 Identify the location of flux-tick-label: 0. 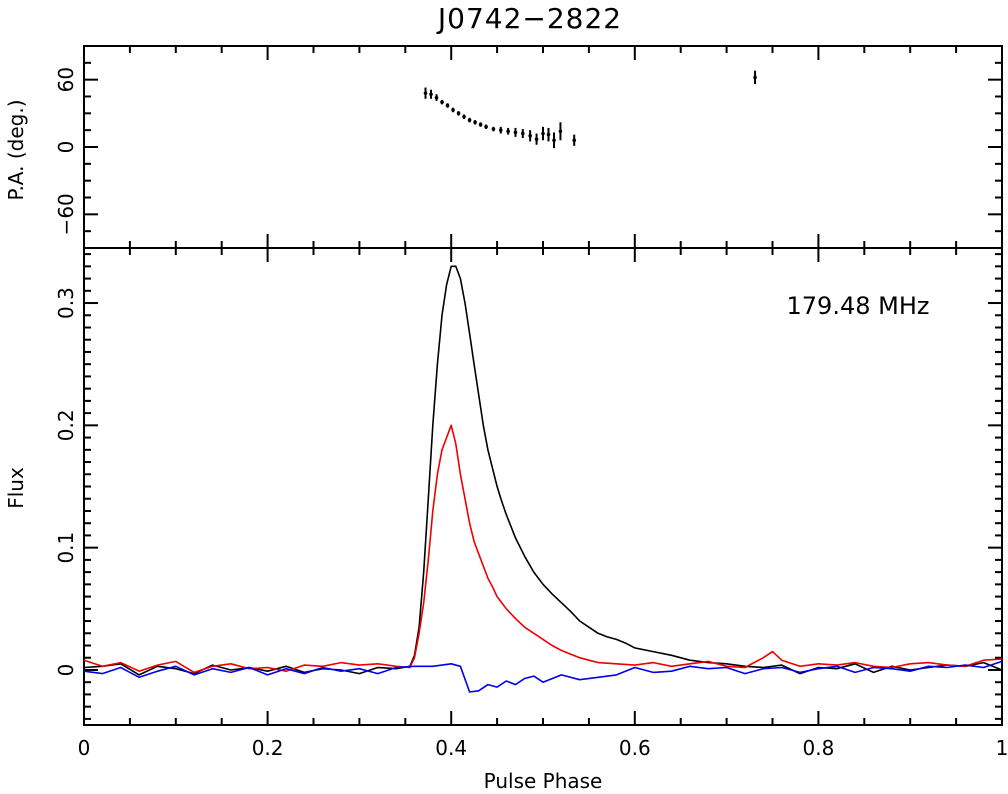
(66, 670).